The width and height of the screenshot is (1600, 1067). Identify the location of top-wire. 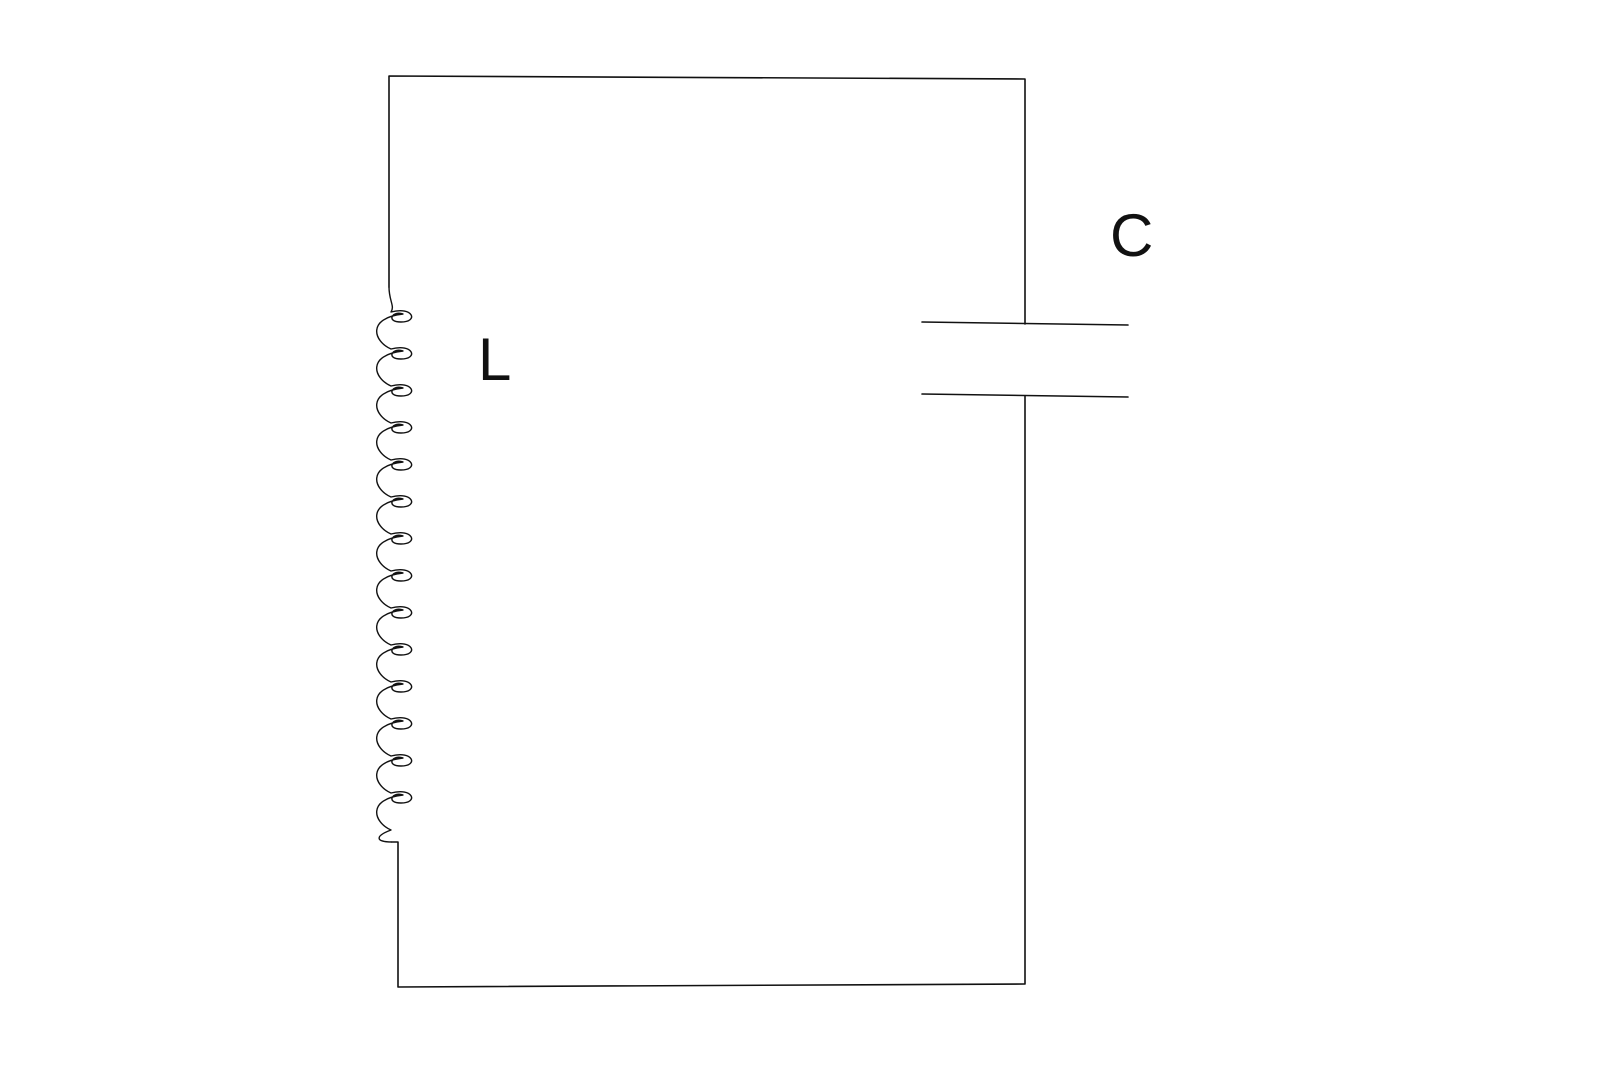
(707, 200).